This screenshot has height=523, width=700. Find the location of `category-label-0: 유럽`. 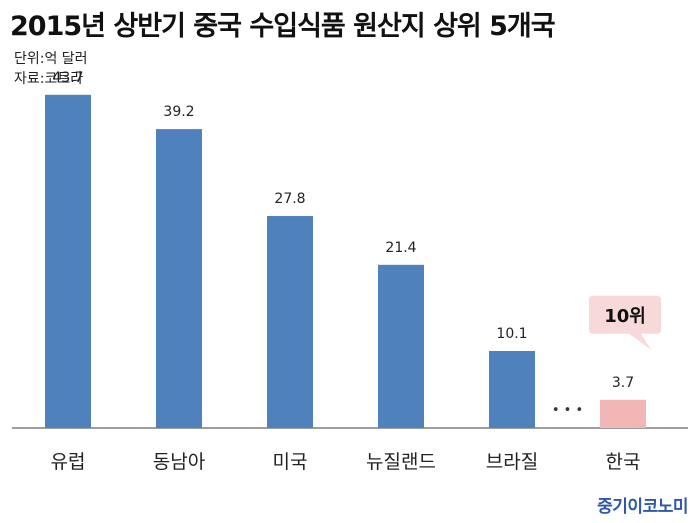

category-label-0: 유럽 is located at coordinates (68, 462).